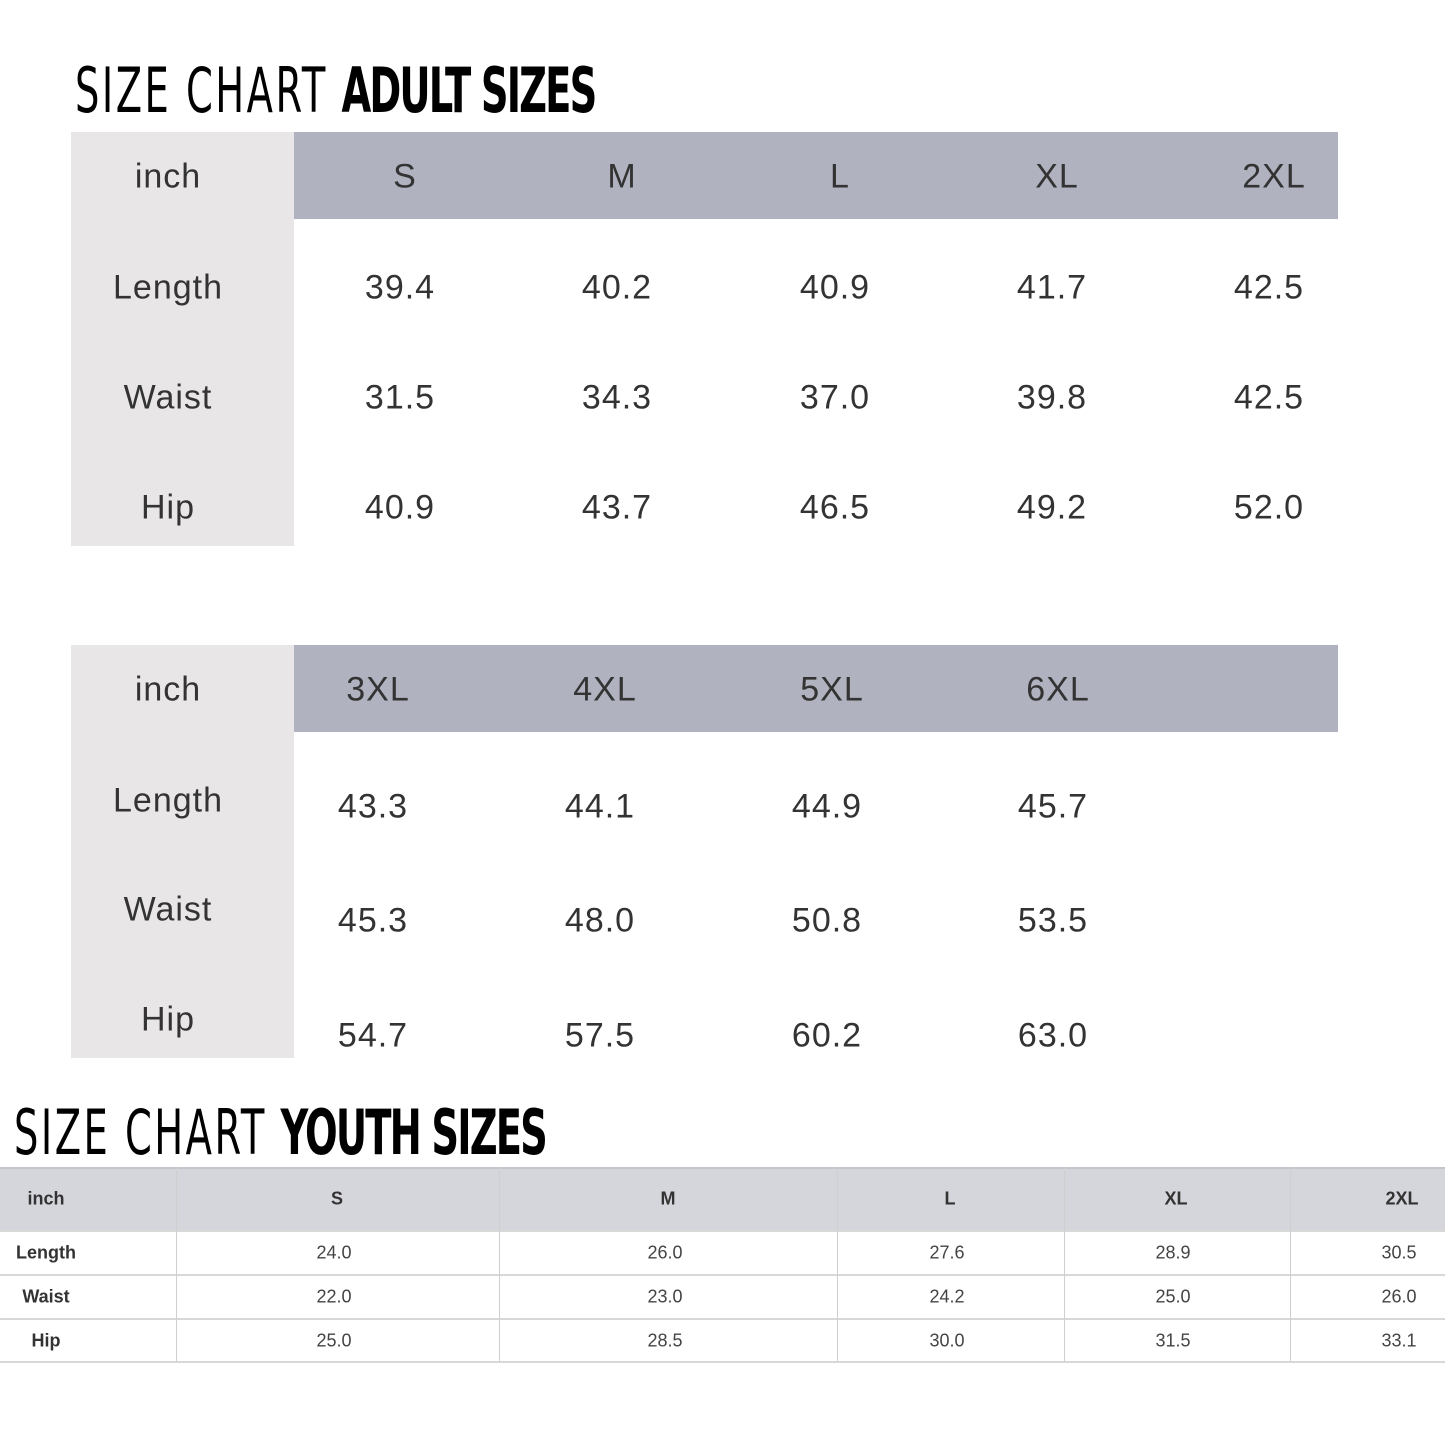  Describe the element at coordinates (1053, 1035) in the screenshot. I see `value: 63.0` at that location.